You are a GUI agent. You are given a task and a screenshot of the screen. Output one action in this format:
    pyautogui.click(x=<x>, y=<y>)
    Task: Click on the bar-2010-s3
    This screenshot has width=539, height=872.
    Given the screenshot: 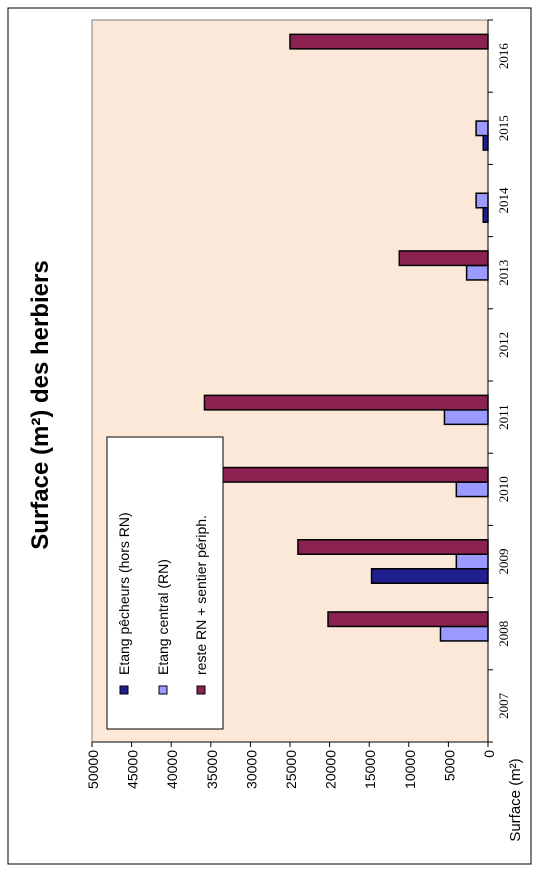 What is the action you would take?
    pyautogui.click(x=355, y=474)
    